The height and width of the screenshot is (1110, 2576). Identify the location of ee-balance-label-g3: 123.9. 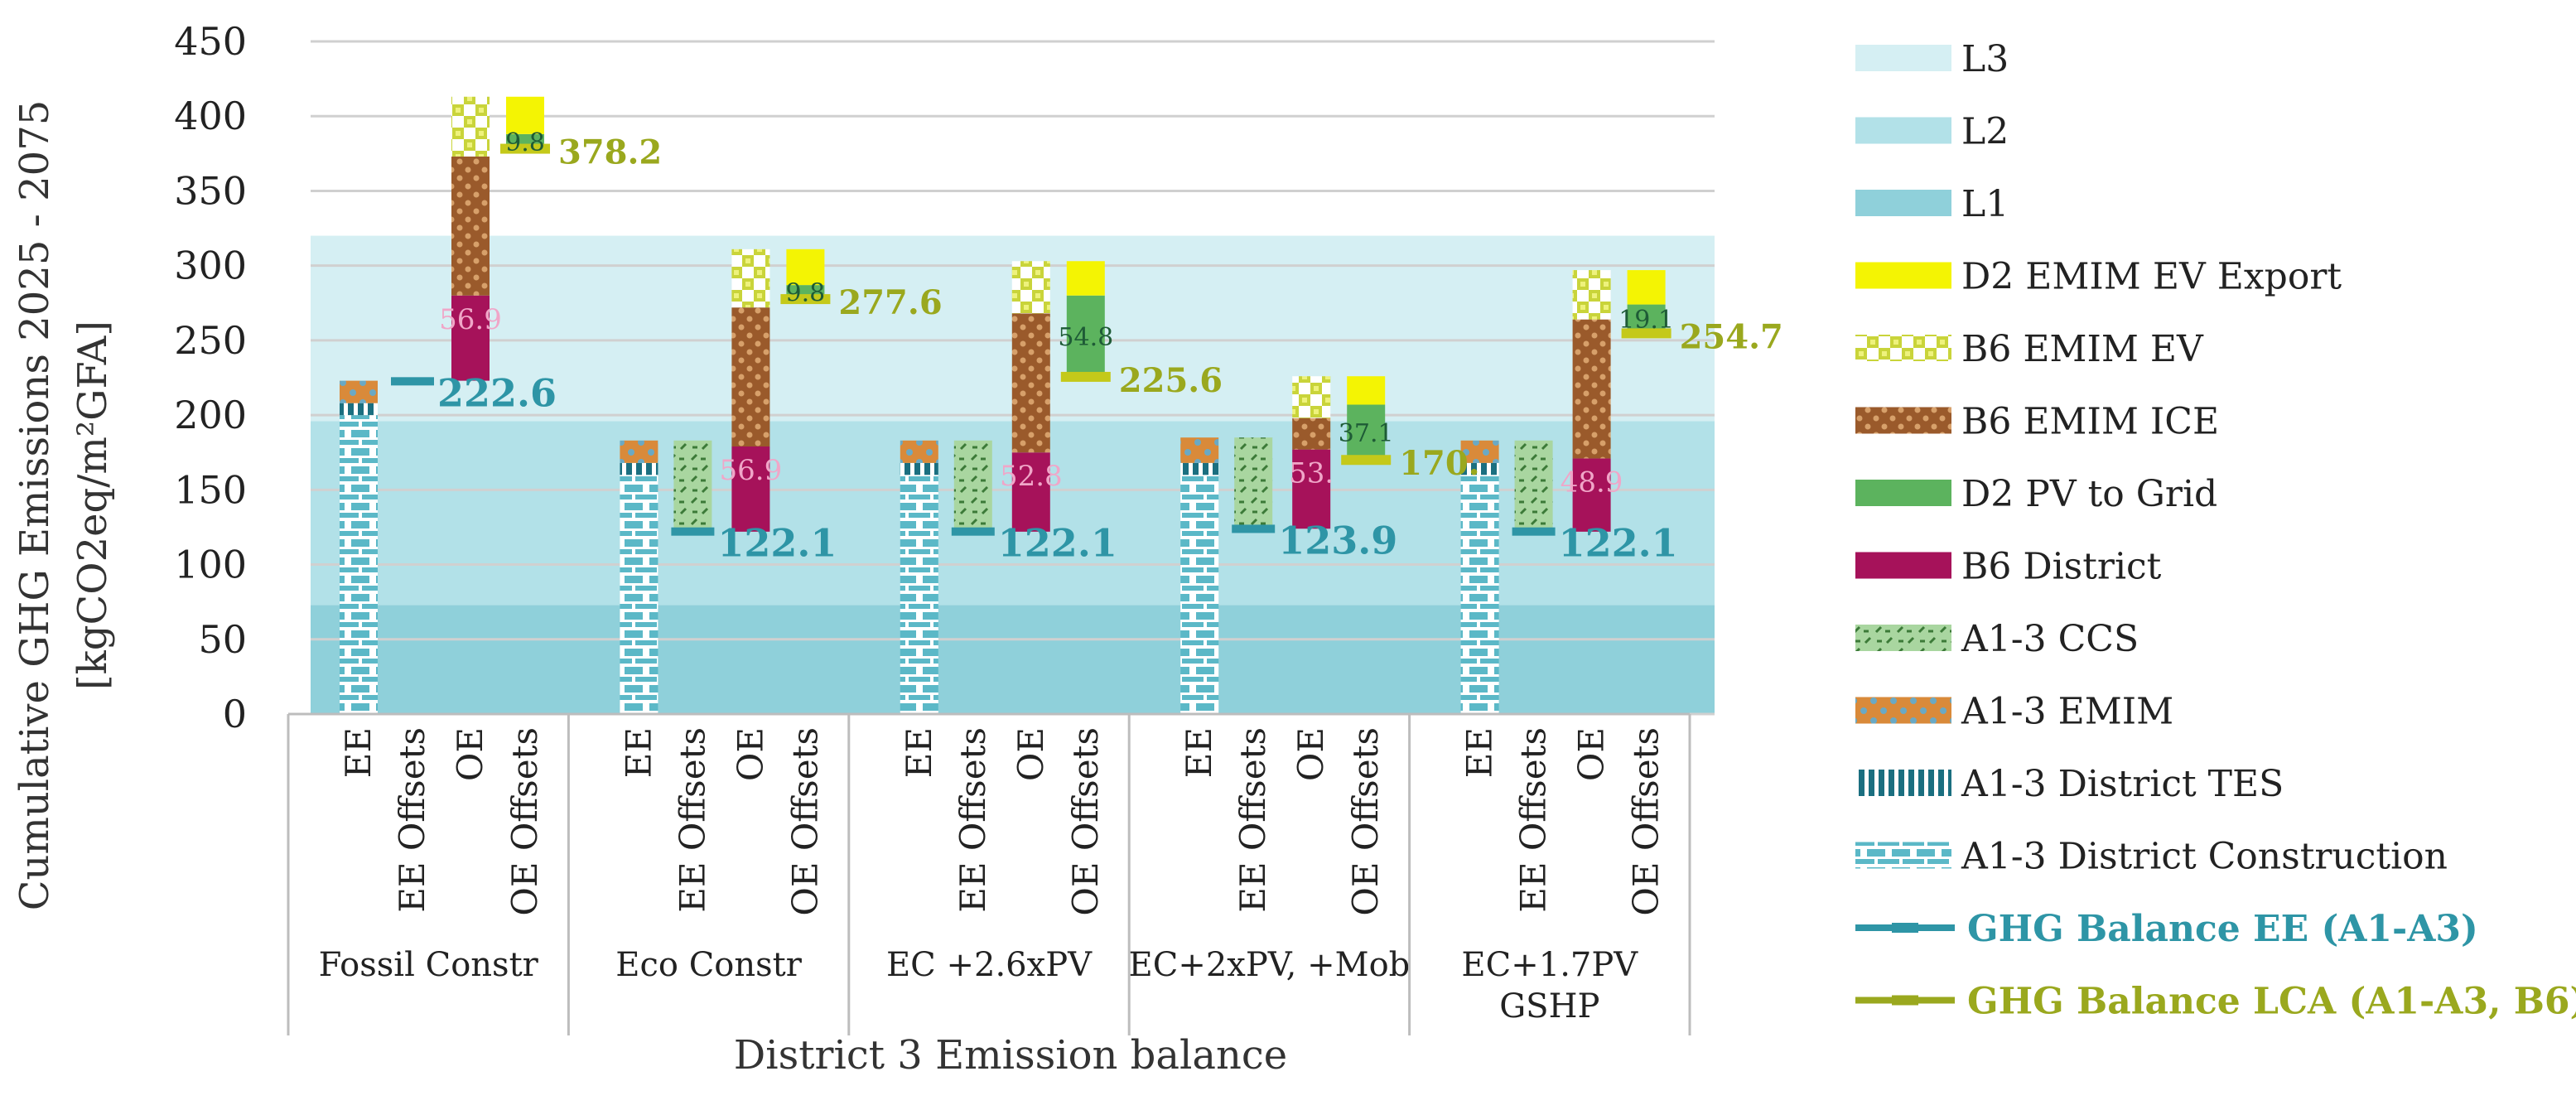
(1337, 540).